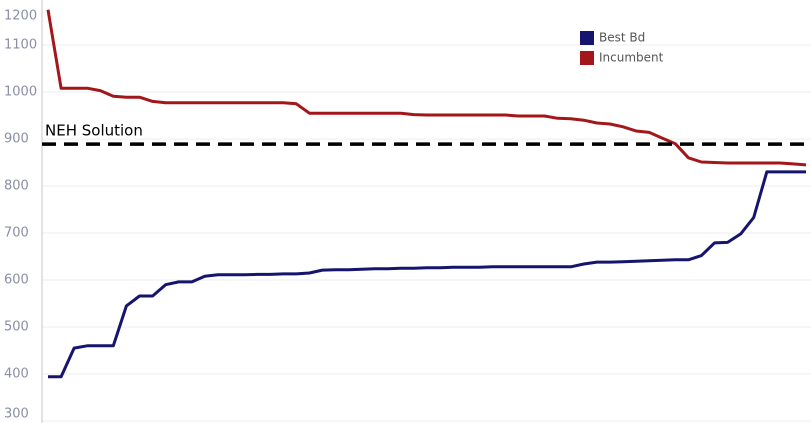 The height and width of the screenshot is (423, 811). What do you see at coordinates (622, 38) in the screenshot?
I see `legend-label: Best Bd` at bounding box center [622, 38].